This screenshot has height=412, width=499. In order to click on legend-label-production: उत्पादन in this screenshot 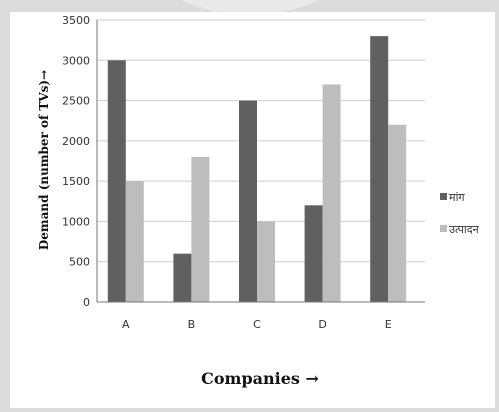, I will do `click(464, 229)`.